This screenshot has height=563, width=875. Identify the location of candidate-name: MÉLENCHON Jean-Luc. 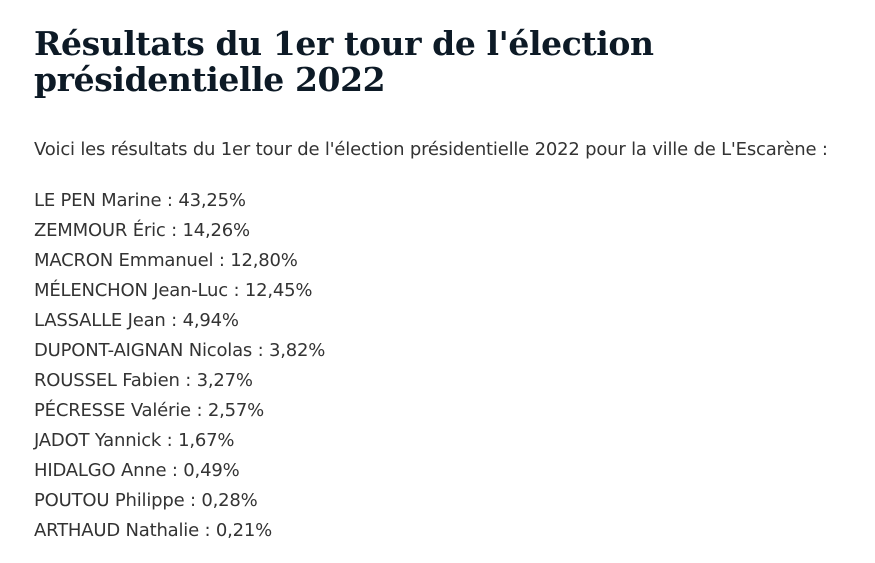
(131, 290).